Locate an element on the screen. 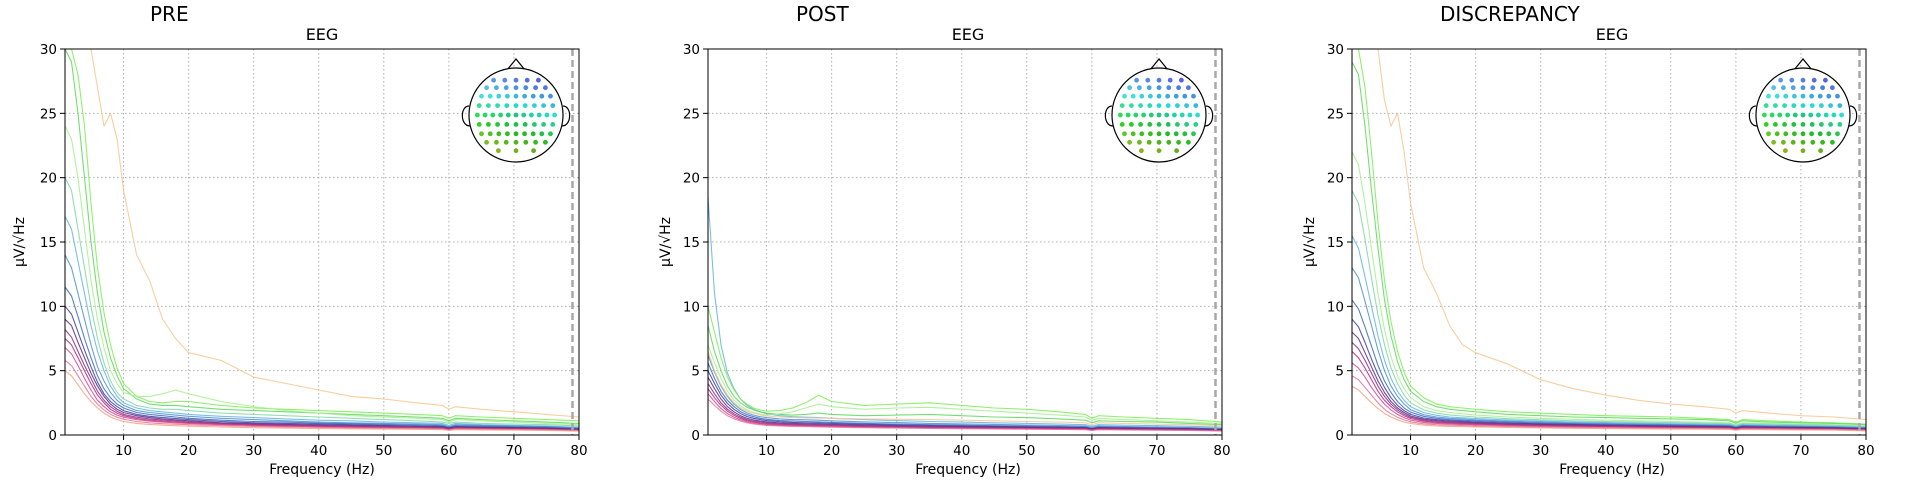 The image size is (1920, 480). y-tick-label: 15 is located at coordinates (691, 243).